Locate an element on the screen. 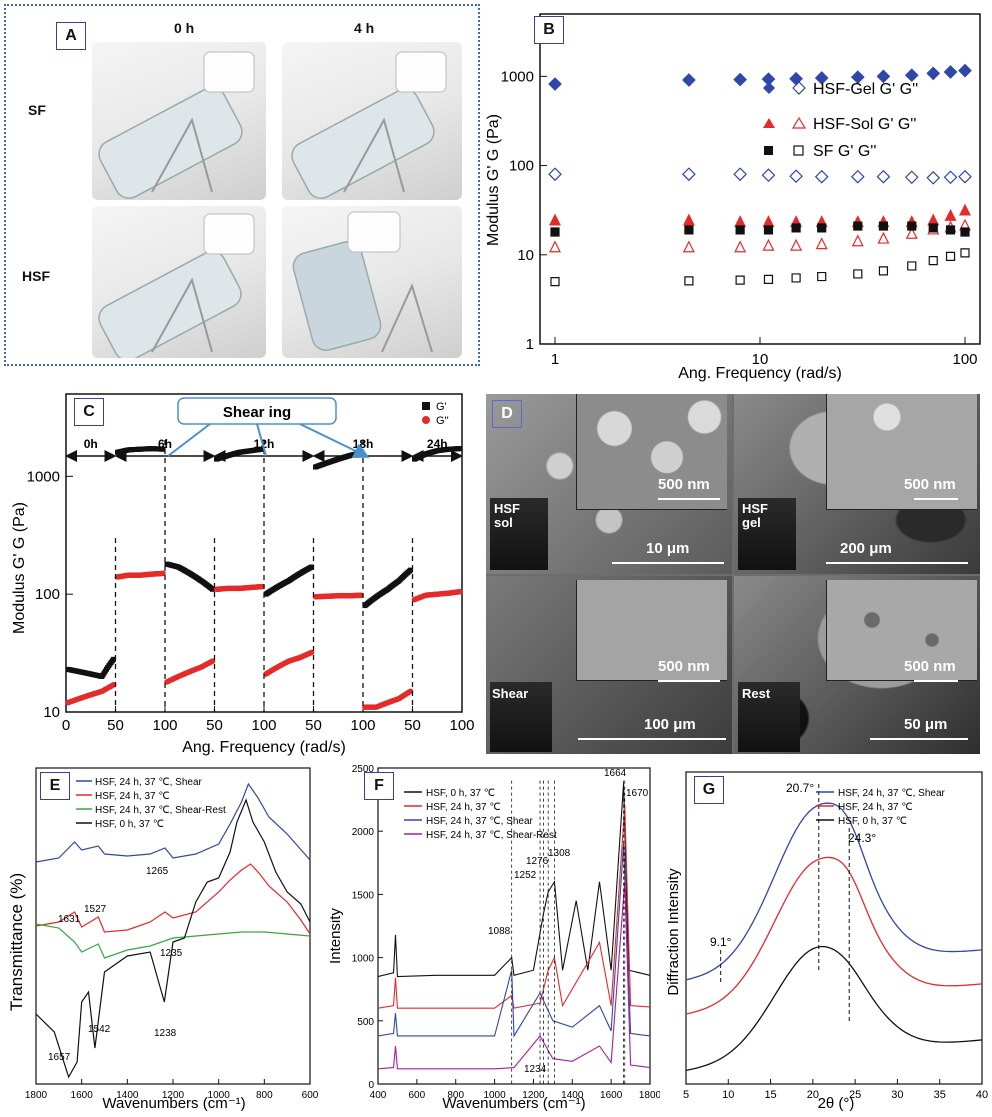 The image size is (992, 1117). vial-label-gel: HSF gel is located at coordinates (755, 515).